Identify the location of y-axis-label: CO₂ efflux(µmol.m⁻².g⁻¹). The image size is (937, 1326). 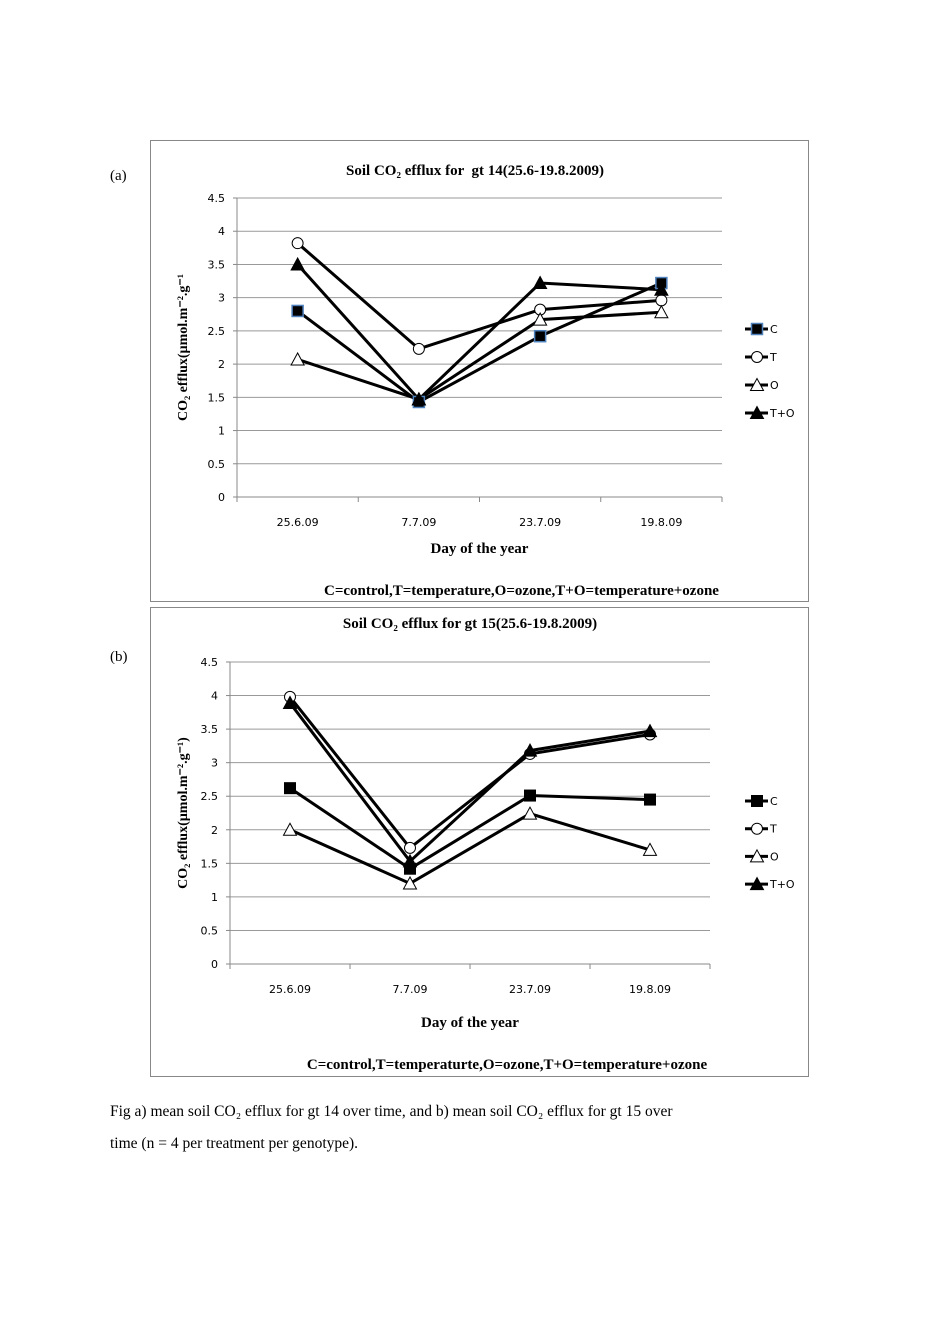
(183, 813).